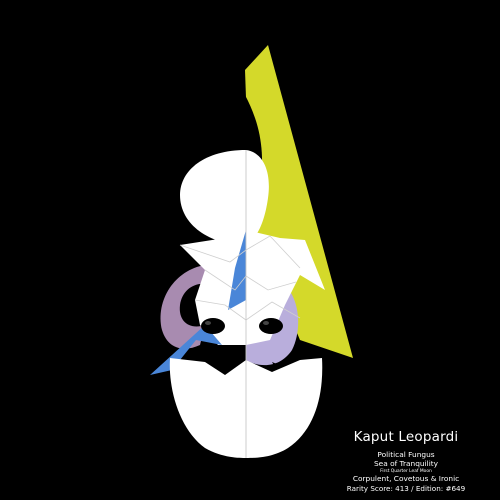 Image resolution: width=500 pixels, height=500 pixels. Describe the element at coordinates (257, 197) in the screenshot. I see `upper-head-right` at that location.